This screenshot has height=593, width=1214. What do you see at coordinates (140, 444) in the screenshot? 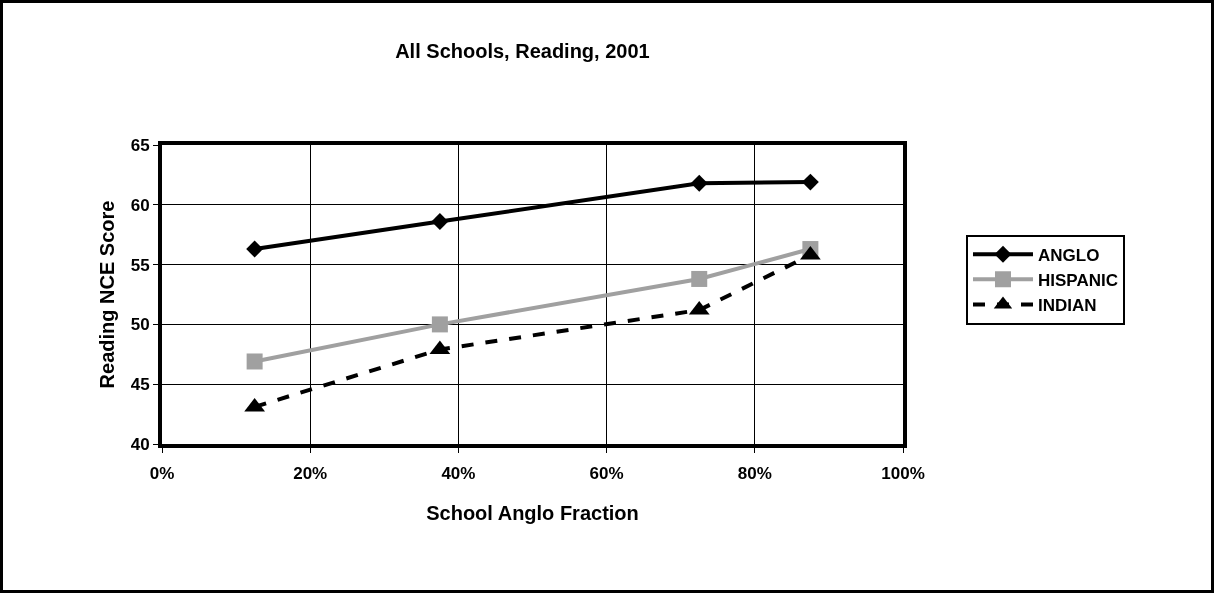
I see `y-tick-label: 40` at bounding box center [140, 444].